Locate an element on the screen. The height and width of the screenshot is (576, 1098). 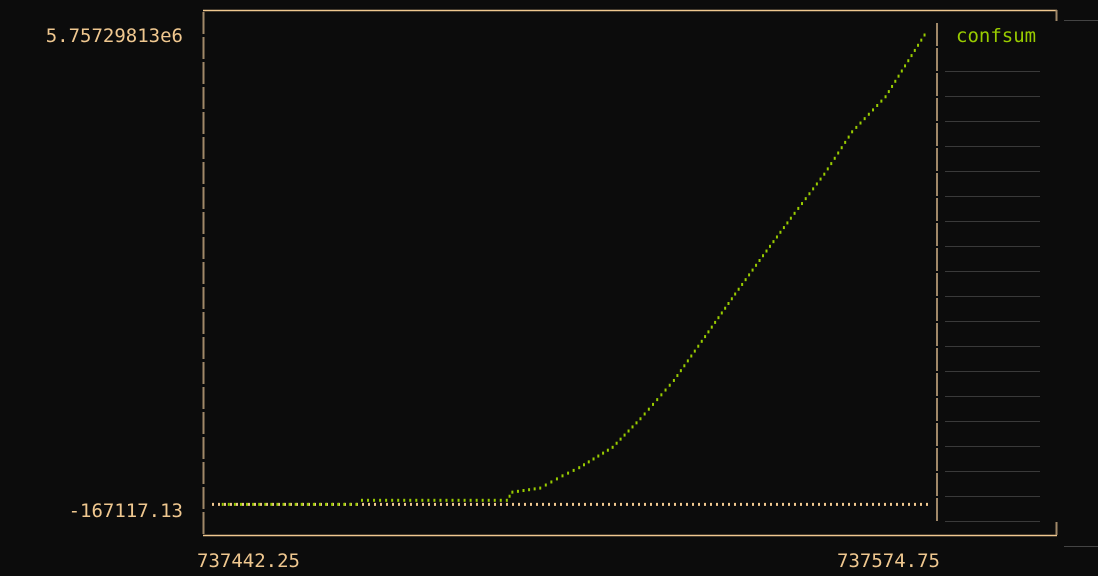
x-tick-label-min: 737442.25 is located at coordinates (248, 561).